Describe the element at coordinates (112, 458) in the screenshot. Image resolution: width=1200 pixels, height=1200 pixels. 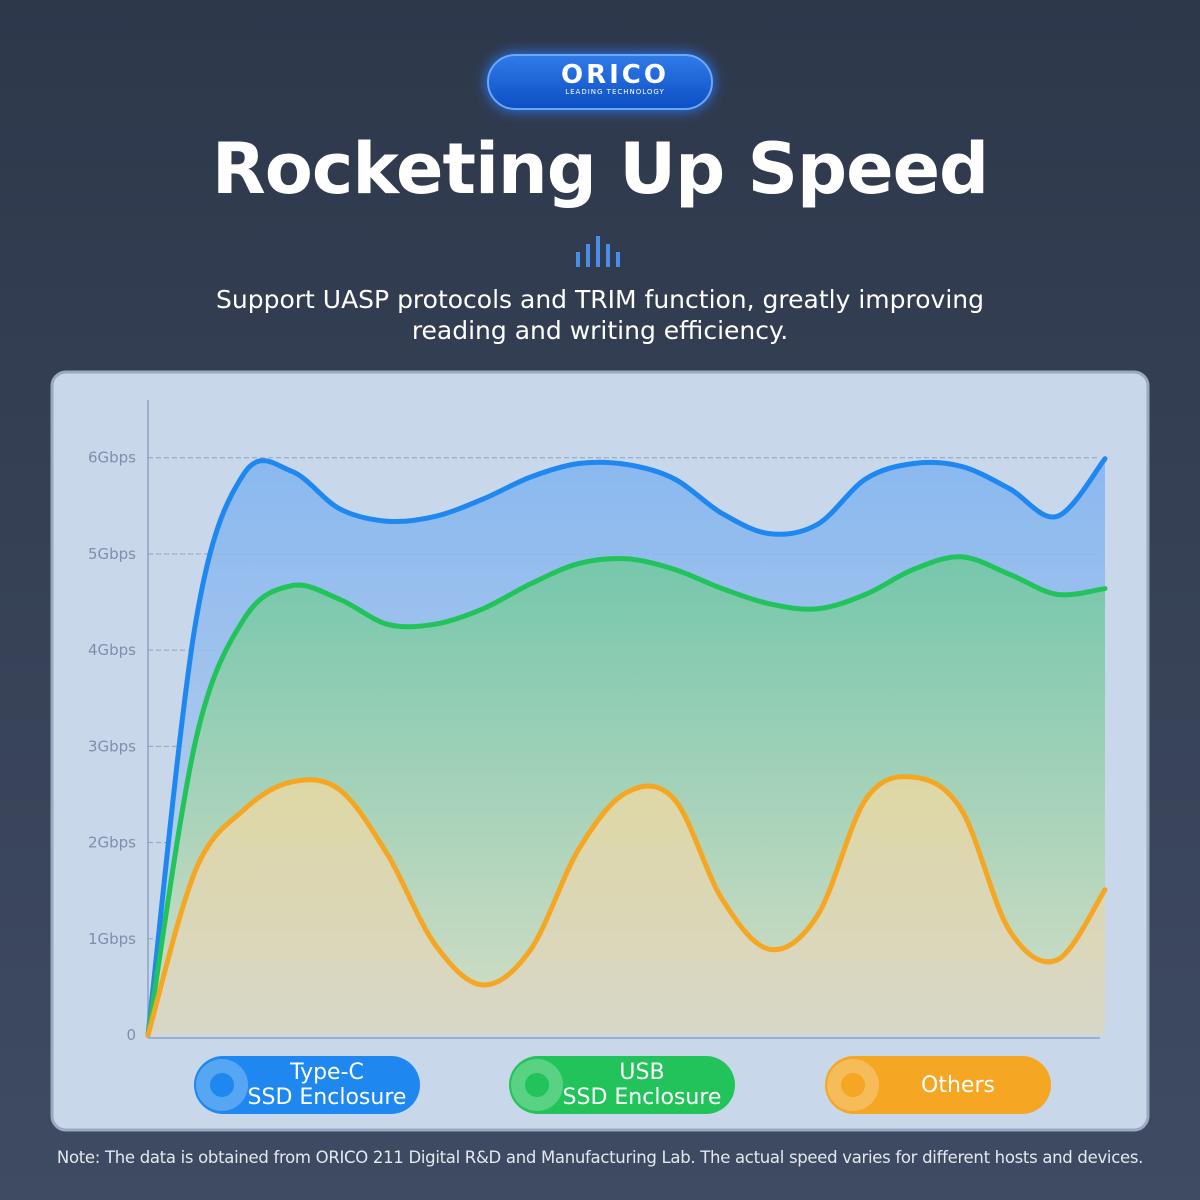
I see `y-tick-label: 6Gbps` at that location.